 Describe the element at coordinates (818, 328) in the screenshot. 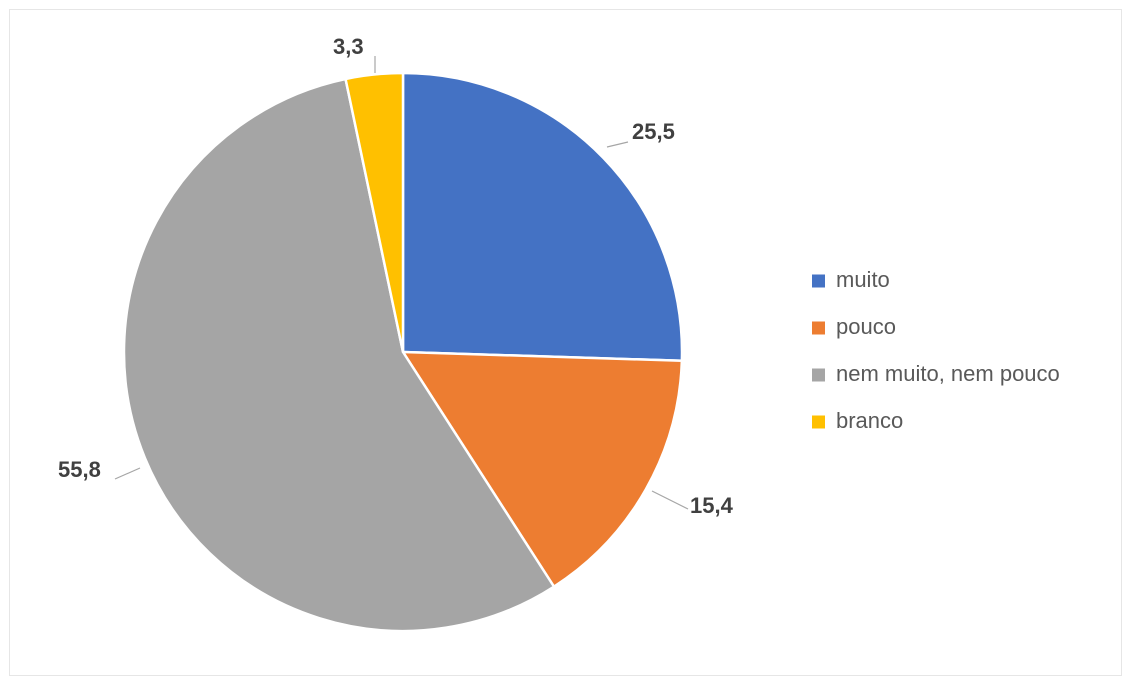

I see `legend-swatch-pouco` at that location.